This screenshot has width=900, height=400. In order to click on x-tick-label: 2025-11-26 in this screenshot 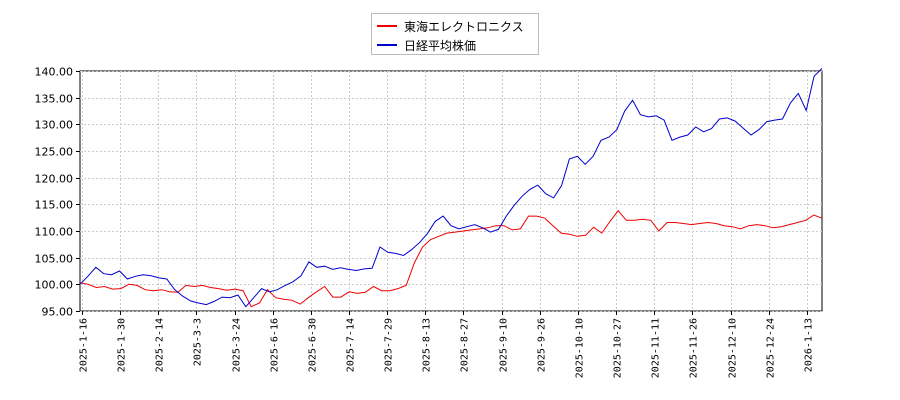, I will do `click(694, 348)`.